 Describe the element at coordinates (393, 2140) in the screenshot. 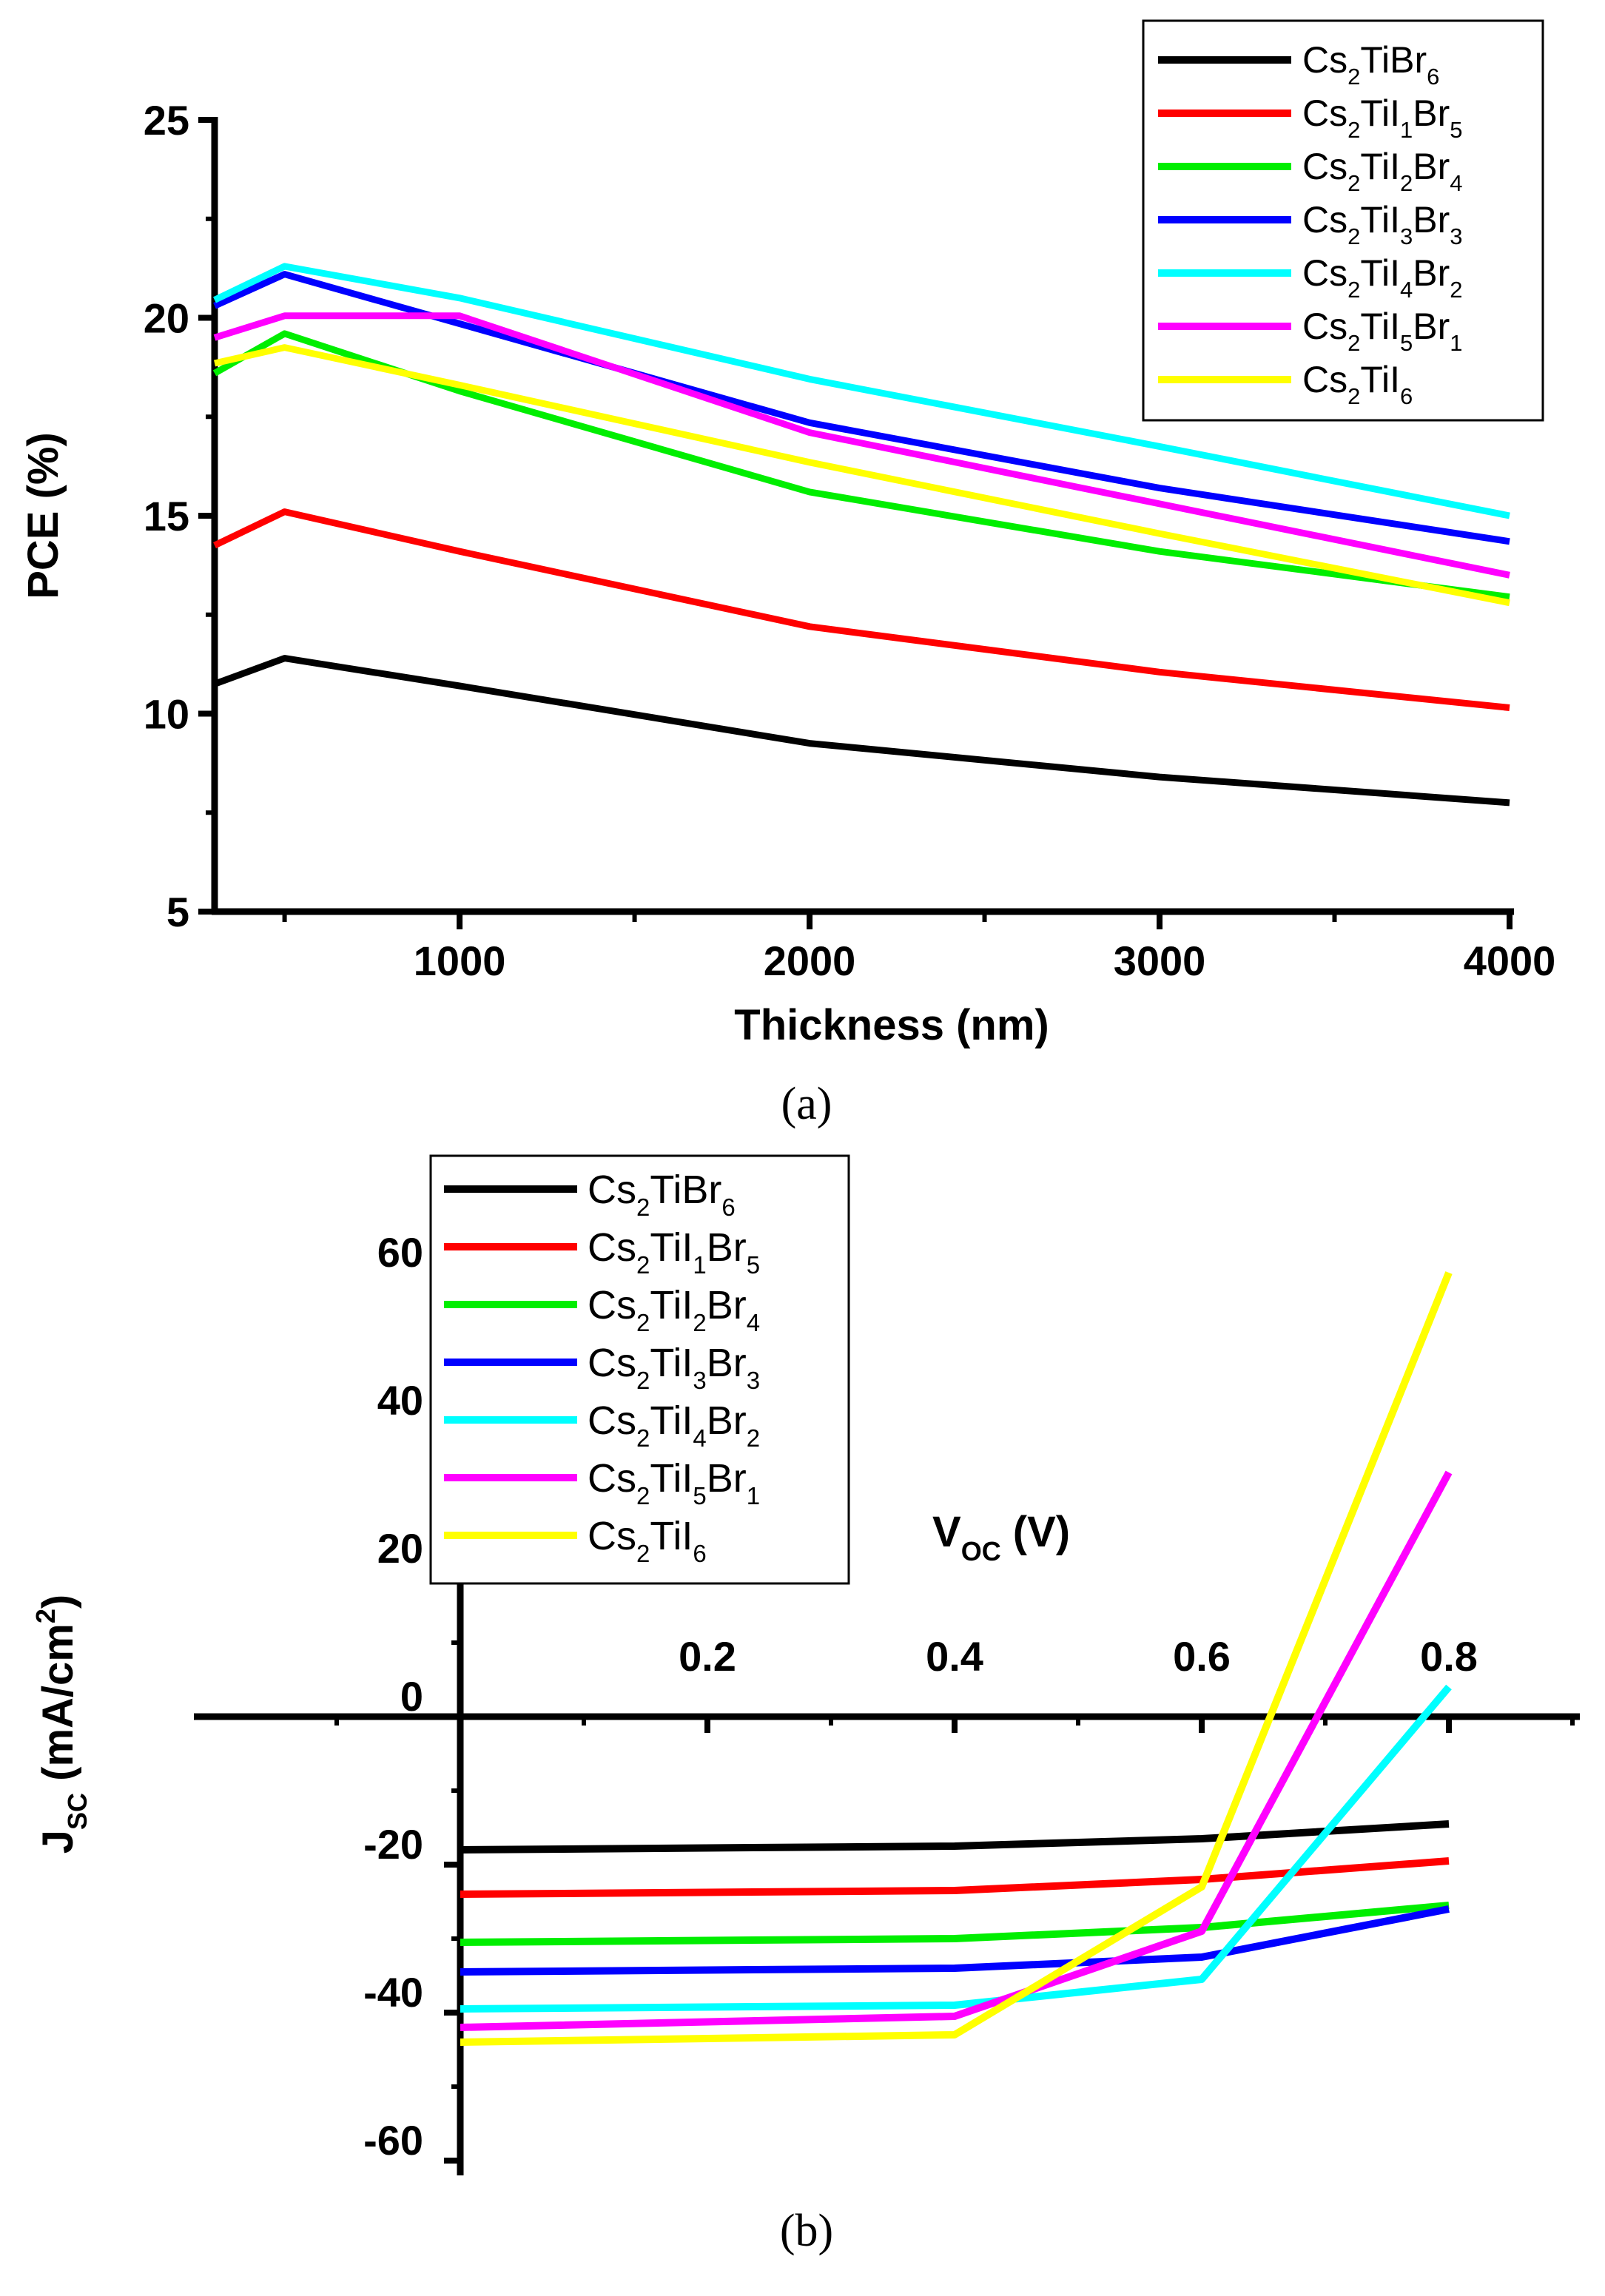

I see `y-tick-label--60: -60` at that location.